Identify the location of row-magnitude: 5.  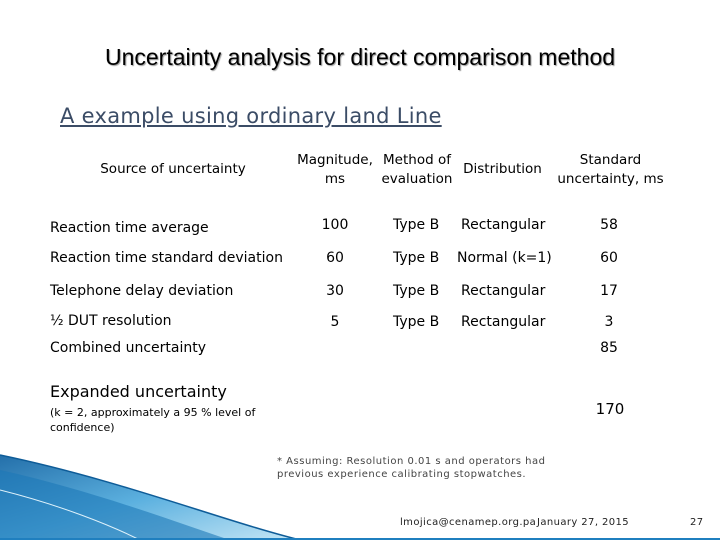
(335, 322).